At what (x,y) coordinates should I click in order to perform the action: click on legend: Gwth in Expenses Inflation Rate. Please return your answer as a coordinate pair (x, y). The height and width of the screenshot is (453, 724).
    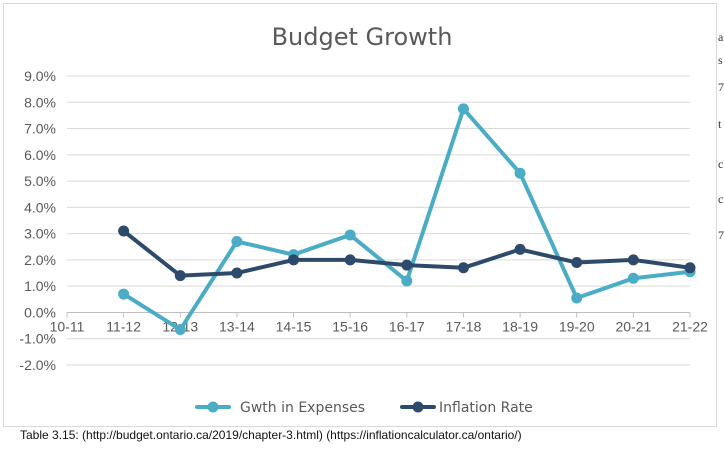
    Looking at the image, I should click on (364, 408).